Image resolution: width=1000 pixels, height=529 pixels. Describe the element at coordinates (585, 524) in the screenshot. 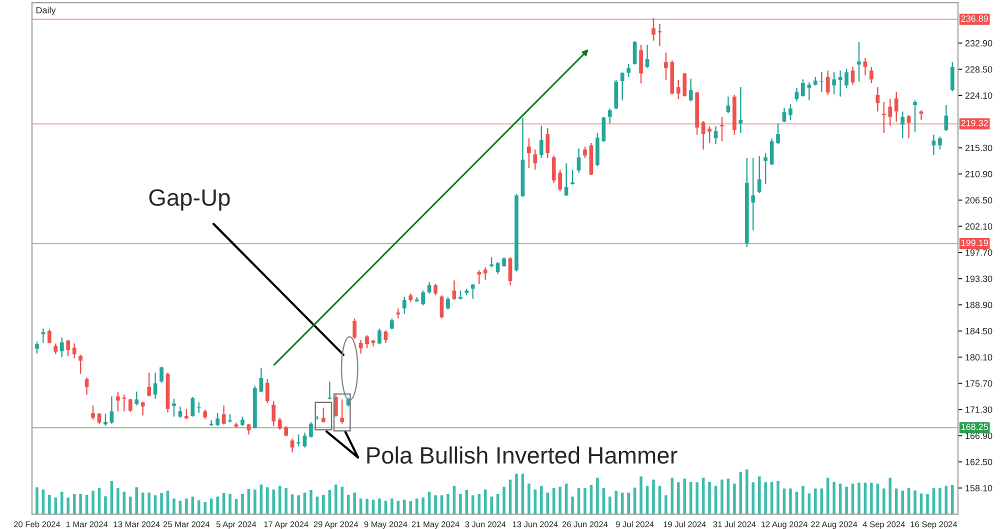

I see `x-tick-label: 26 Jun 2024` at that location.